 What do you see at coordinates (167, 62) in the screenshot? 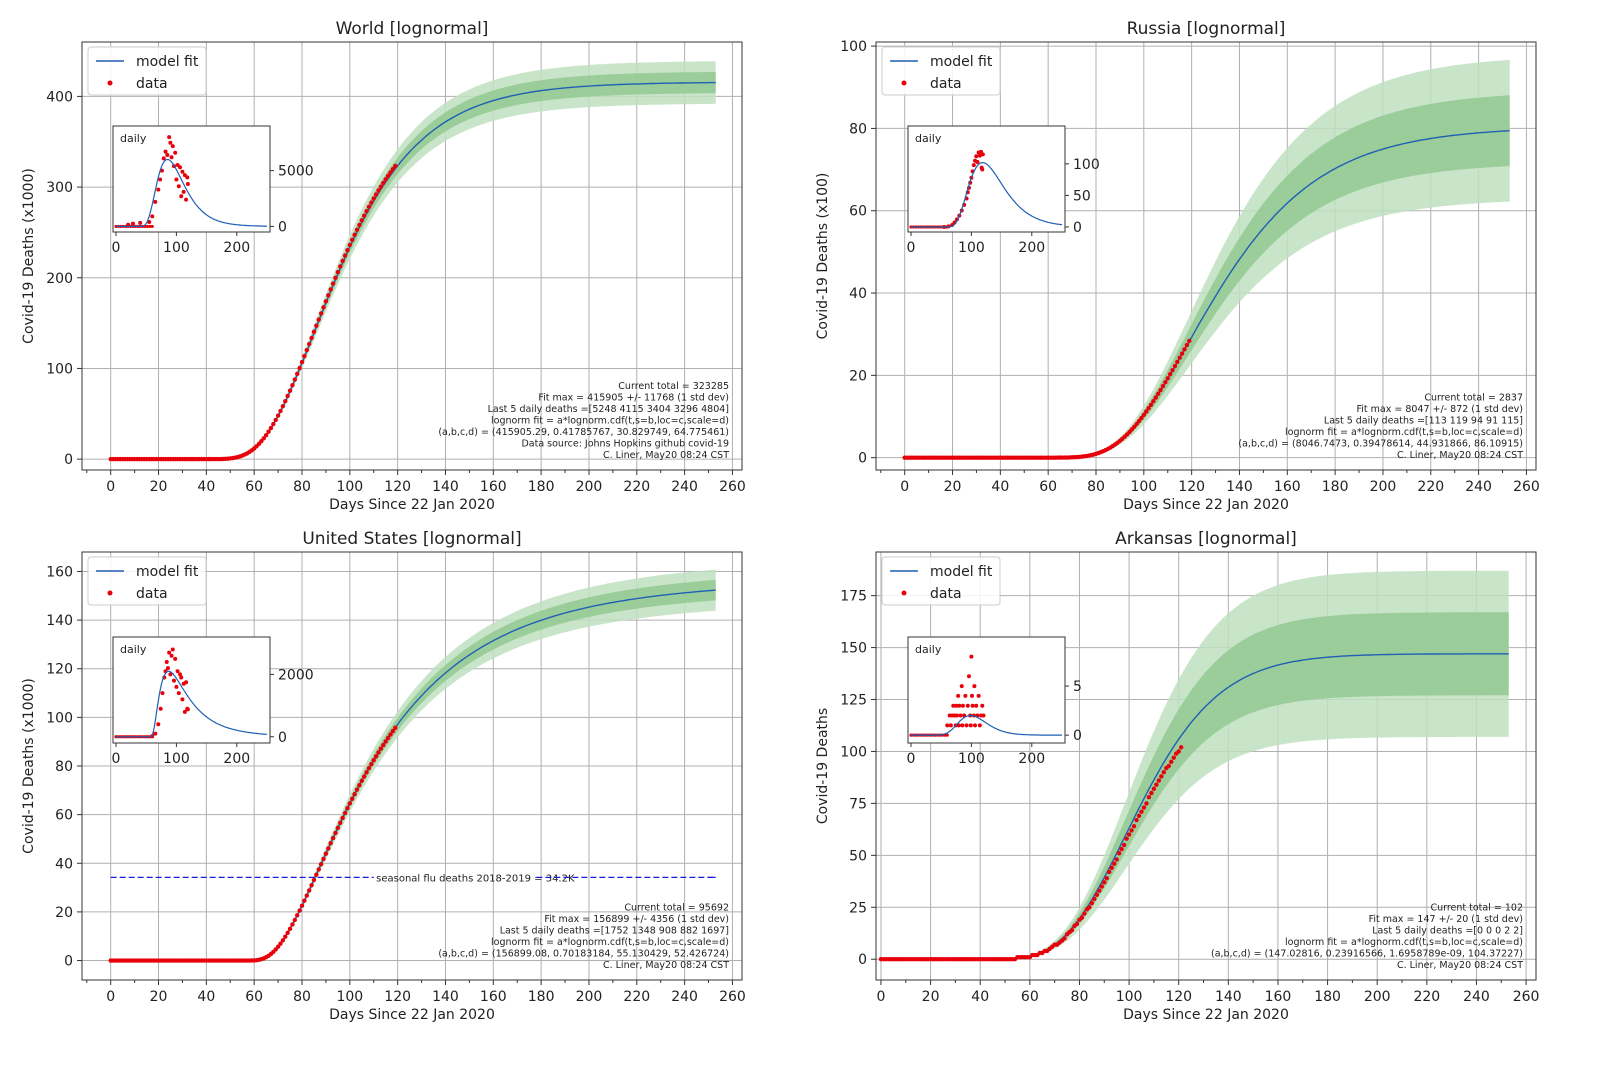
I see `legend-fit-label: model fit` at bounding box center [167, 62].